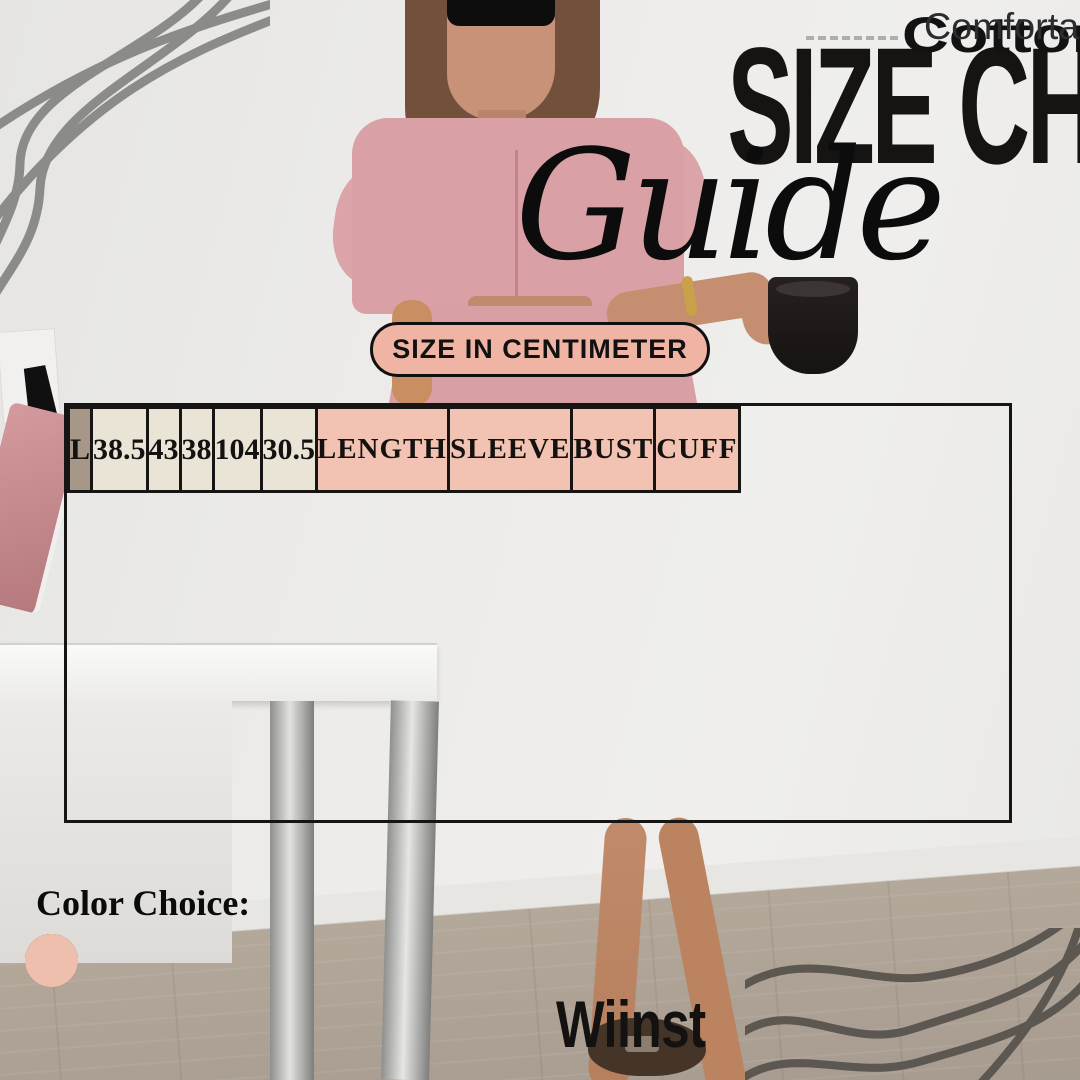  Describe the element at coordinates (510, 449) in the screenshot. I see `column-header-sleeve: SLEEVE` at that location.